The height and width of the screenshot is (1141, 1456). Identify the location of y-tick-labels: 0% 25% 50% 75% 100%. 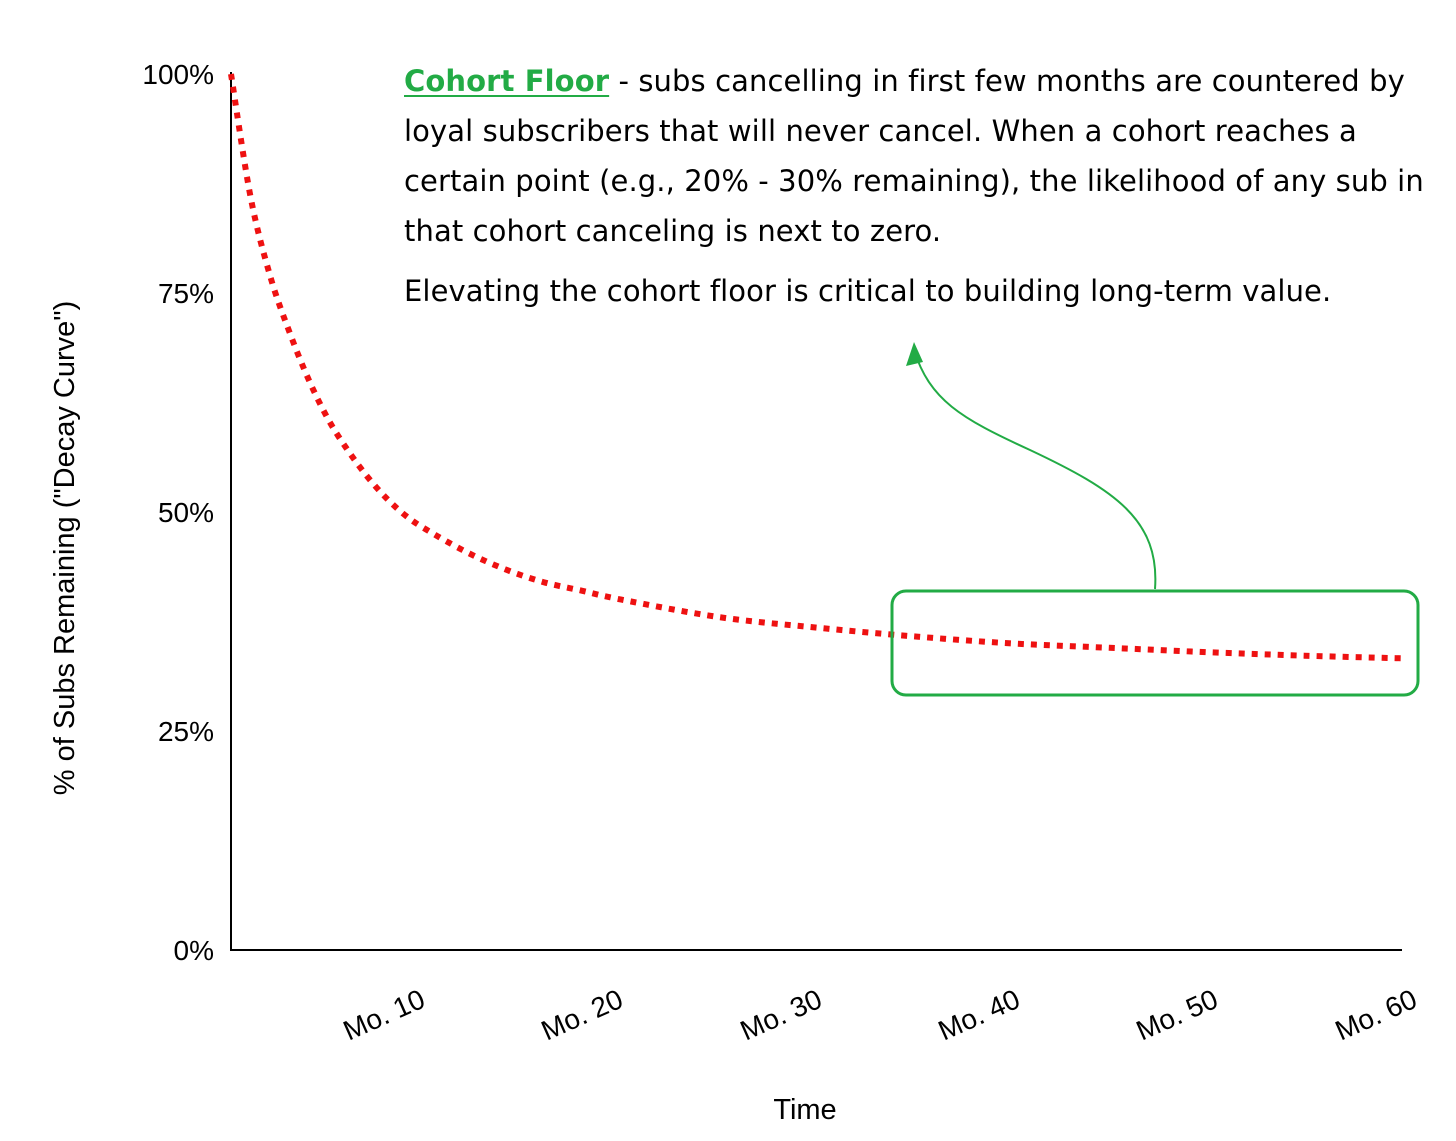
(178, 512).